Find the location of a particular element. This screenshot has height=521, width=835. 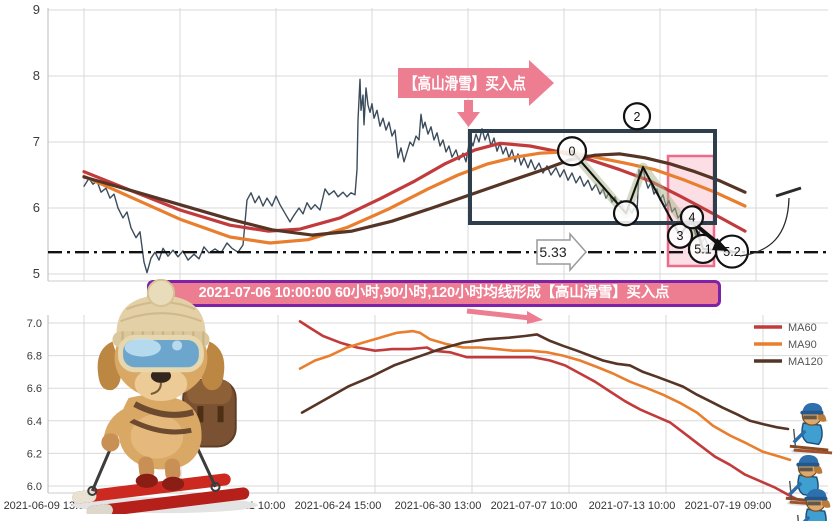

signal-marker-label: 4 is located at coordinates (692, 218).